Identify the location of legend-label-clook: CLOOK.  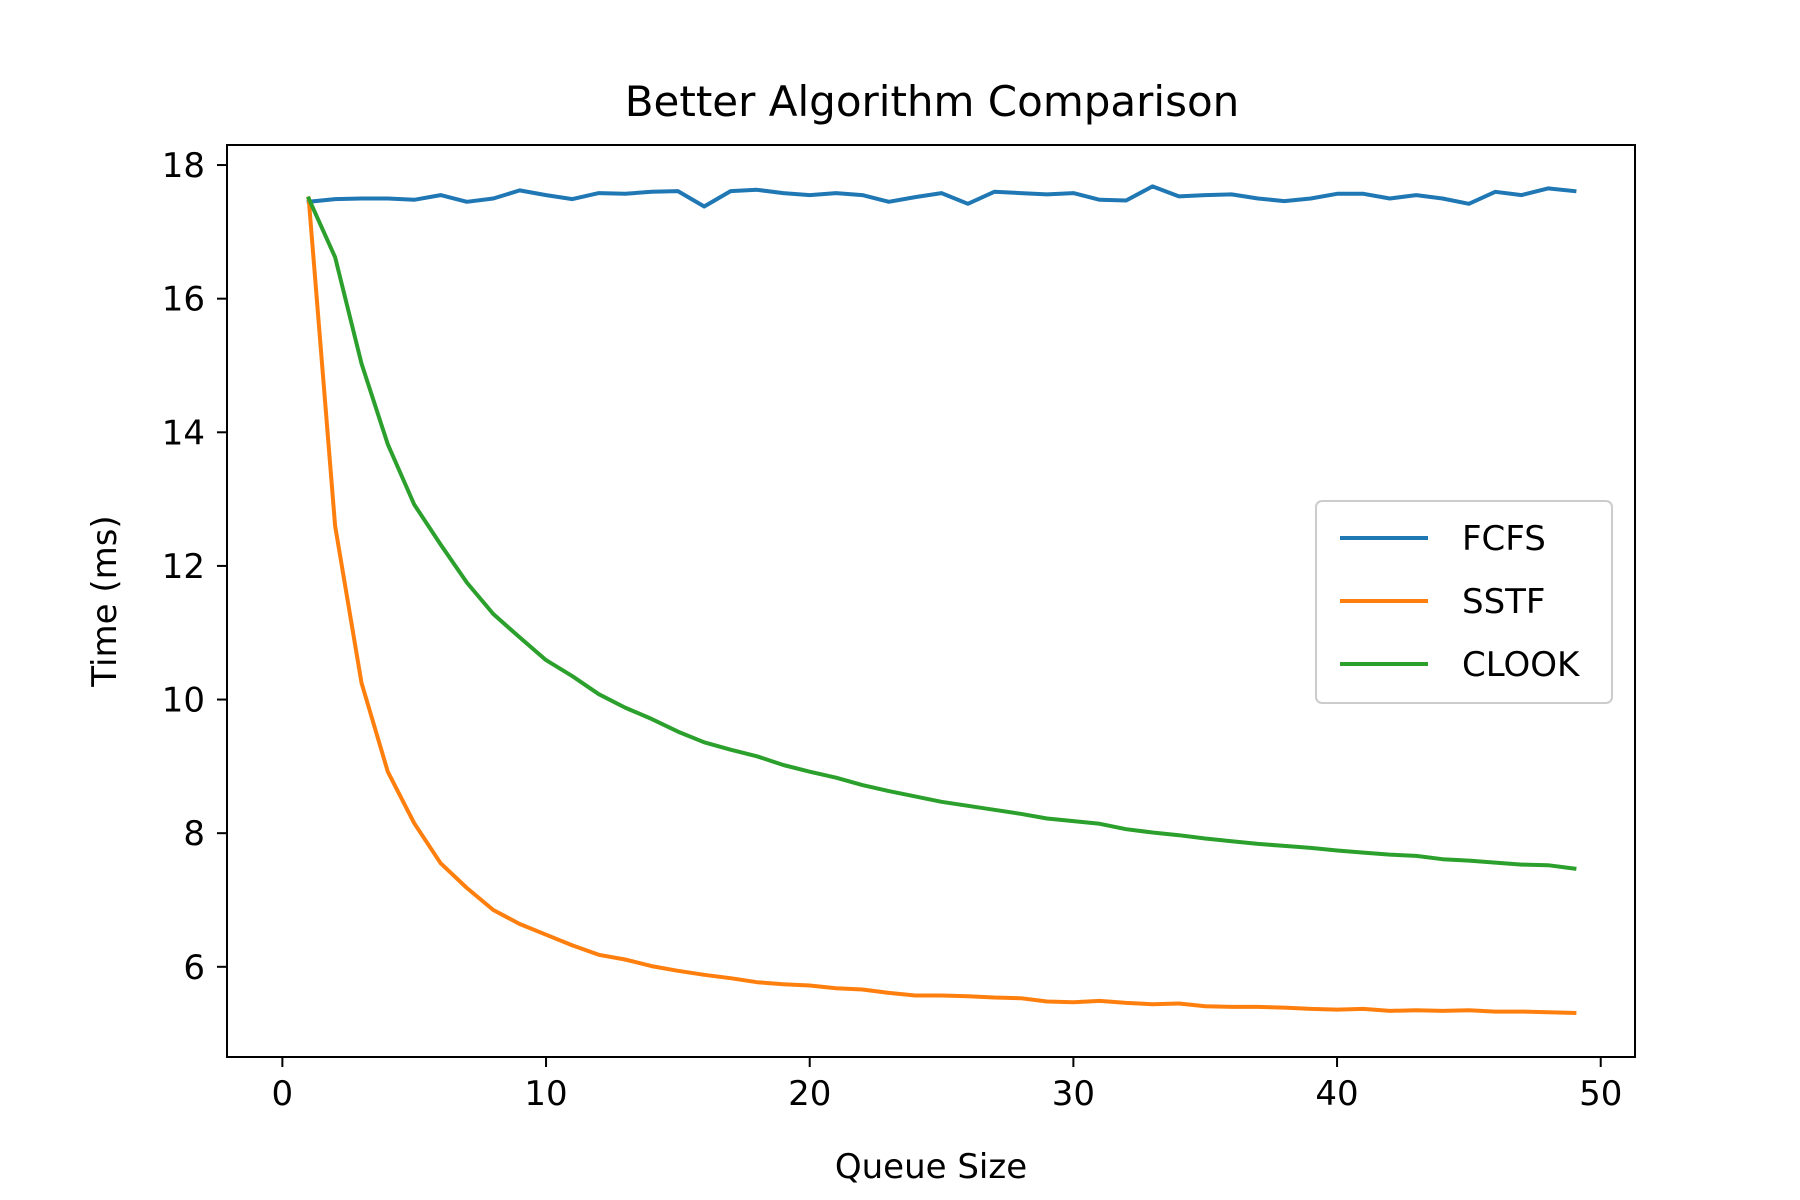
(1521, 665).